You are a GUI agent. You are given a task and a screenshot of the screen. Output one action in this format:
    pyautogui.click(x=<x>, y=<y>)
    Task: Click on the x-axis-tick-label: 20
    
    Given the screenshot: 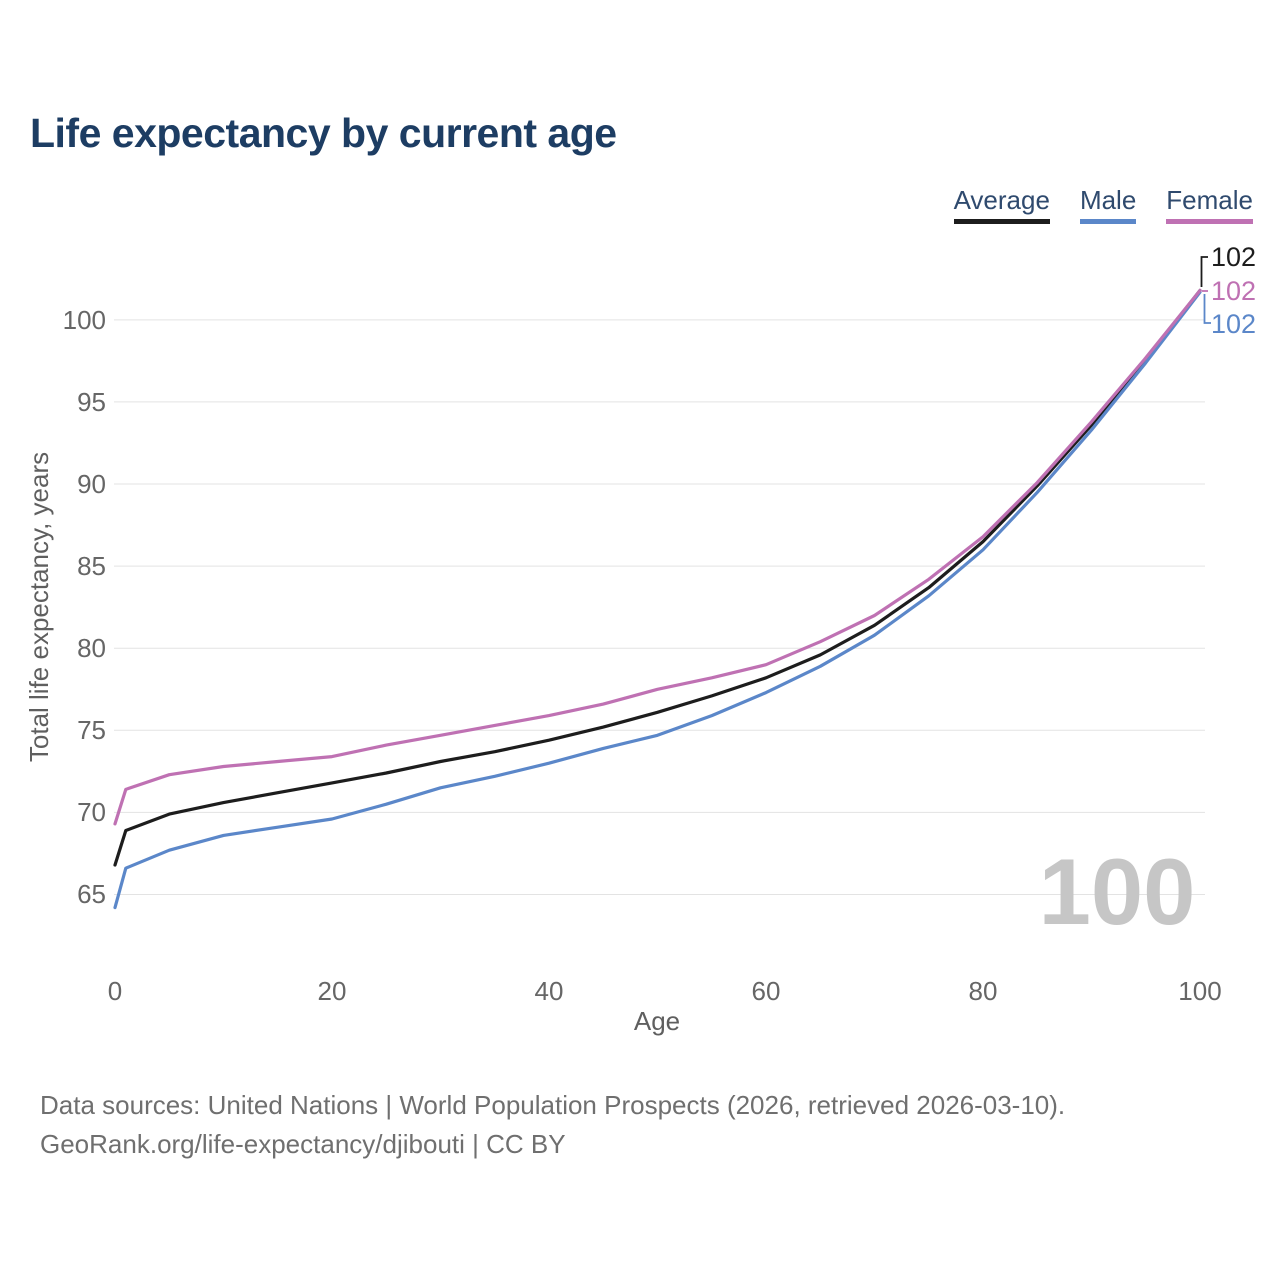 What is the action you would take?
    pyautogui.click(x=332, y=991)
    